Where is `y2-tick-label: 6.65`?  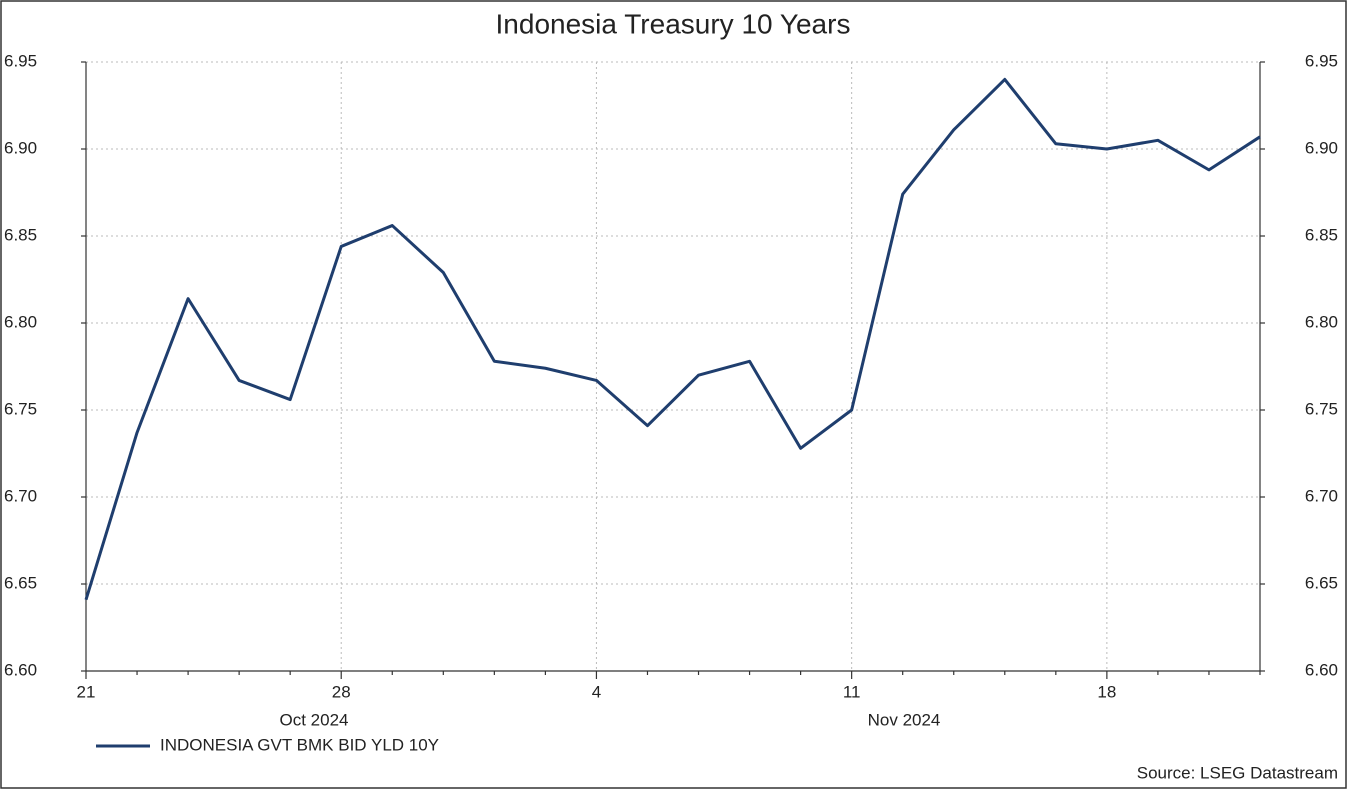 y2-tick-label: 6.65 is located at coordinates (1321, 582).